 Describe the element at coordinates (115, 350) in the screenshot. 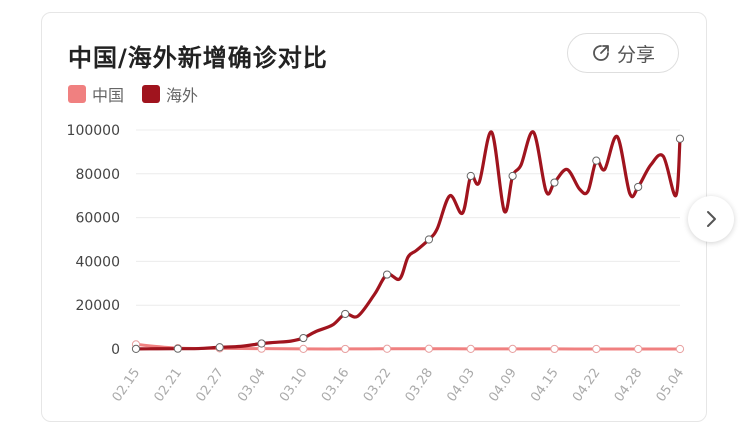

I see `y-tick-label: 0` at that location.